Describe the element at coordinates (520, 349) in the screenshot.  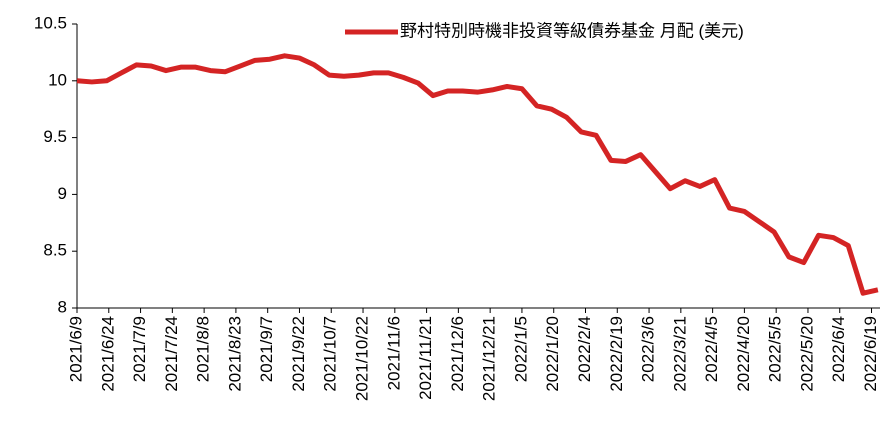
I see `x-tick-label: 2022/1/5` at that location.